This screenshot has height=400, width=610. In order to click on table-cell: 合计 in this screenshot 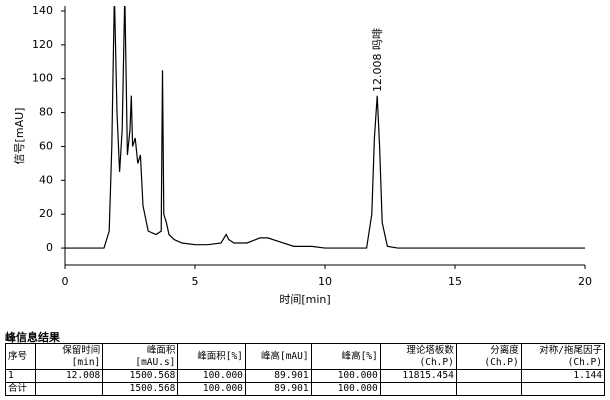, I will do `click(20, 389)`.